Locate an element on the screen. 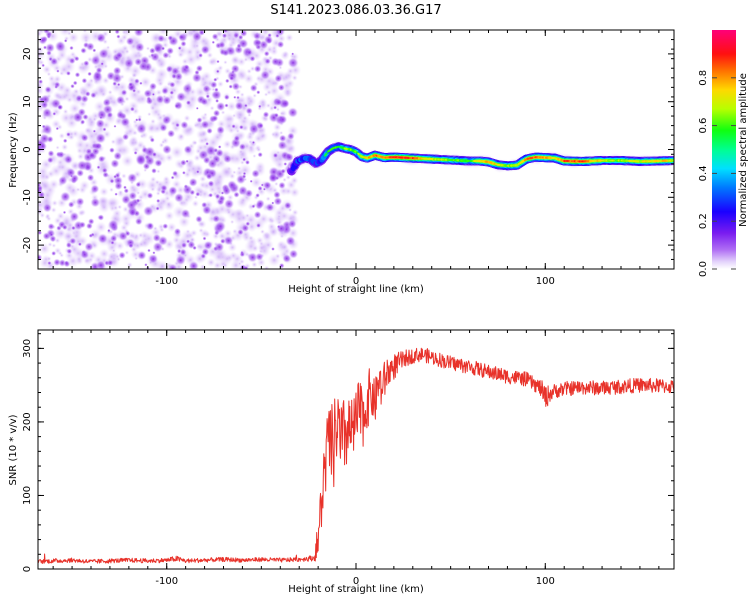 This screenshot has width=750, height=600. spectrogram-xlabel: Height of straight line (km) is located at coordinates (356, 289).